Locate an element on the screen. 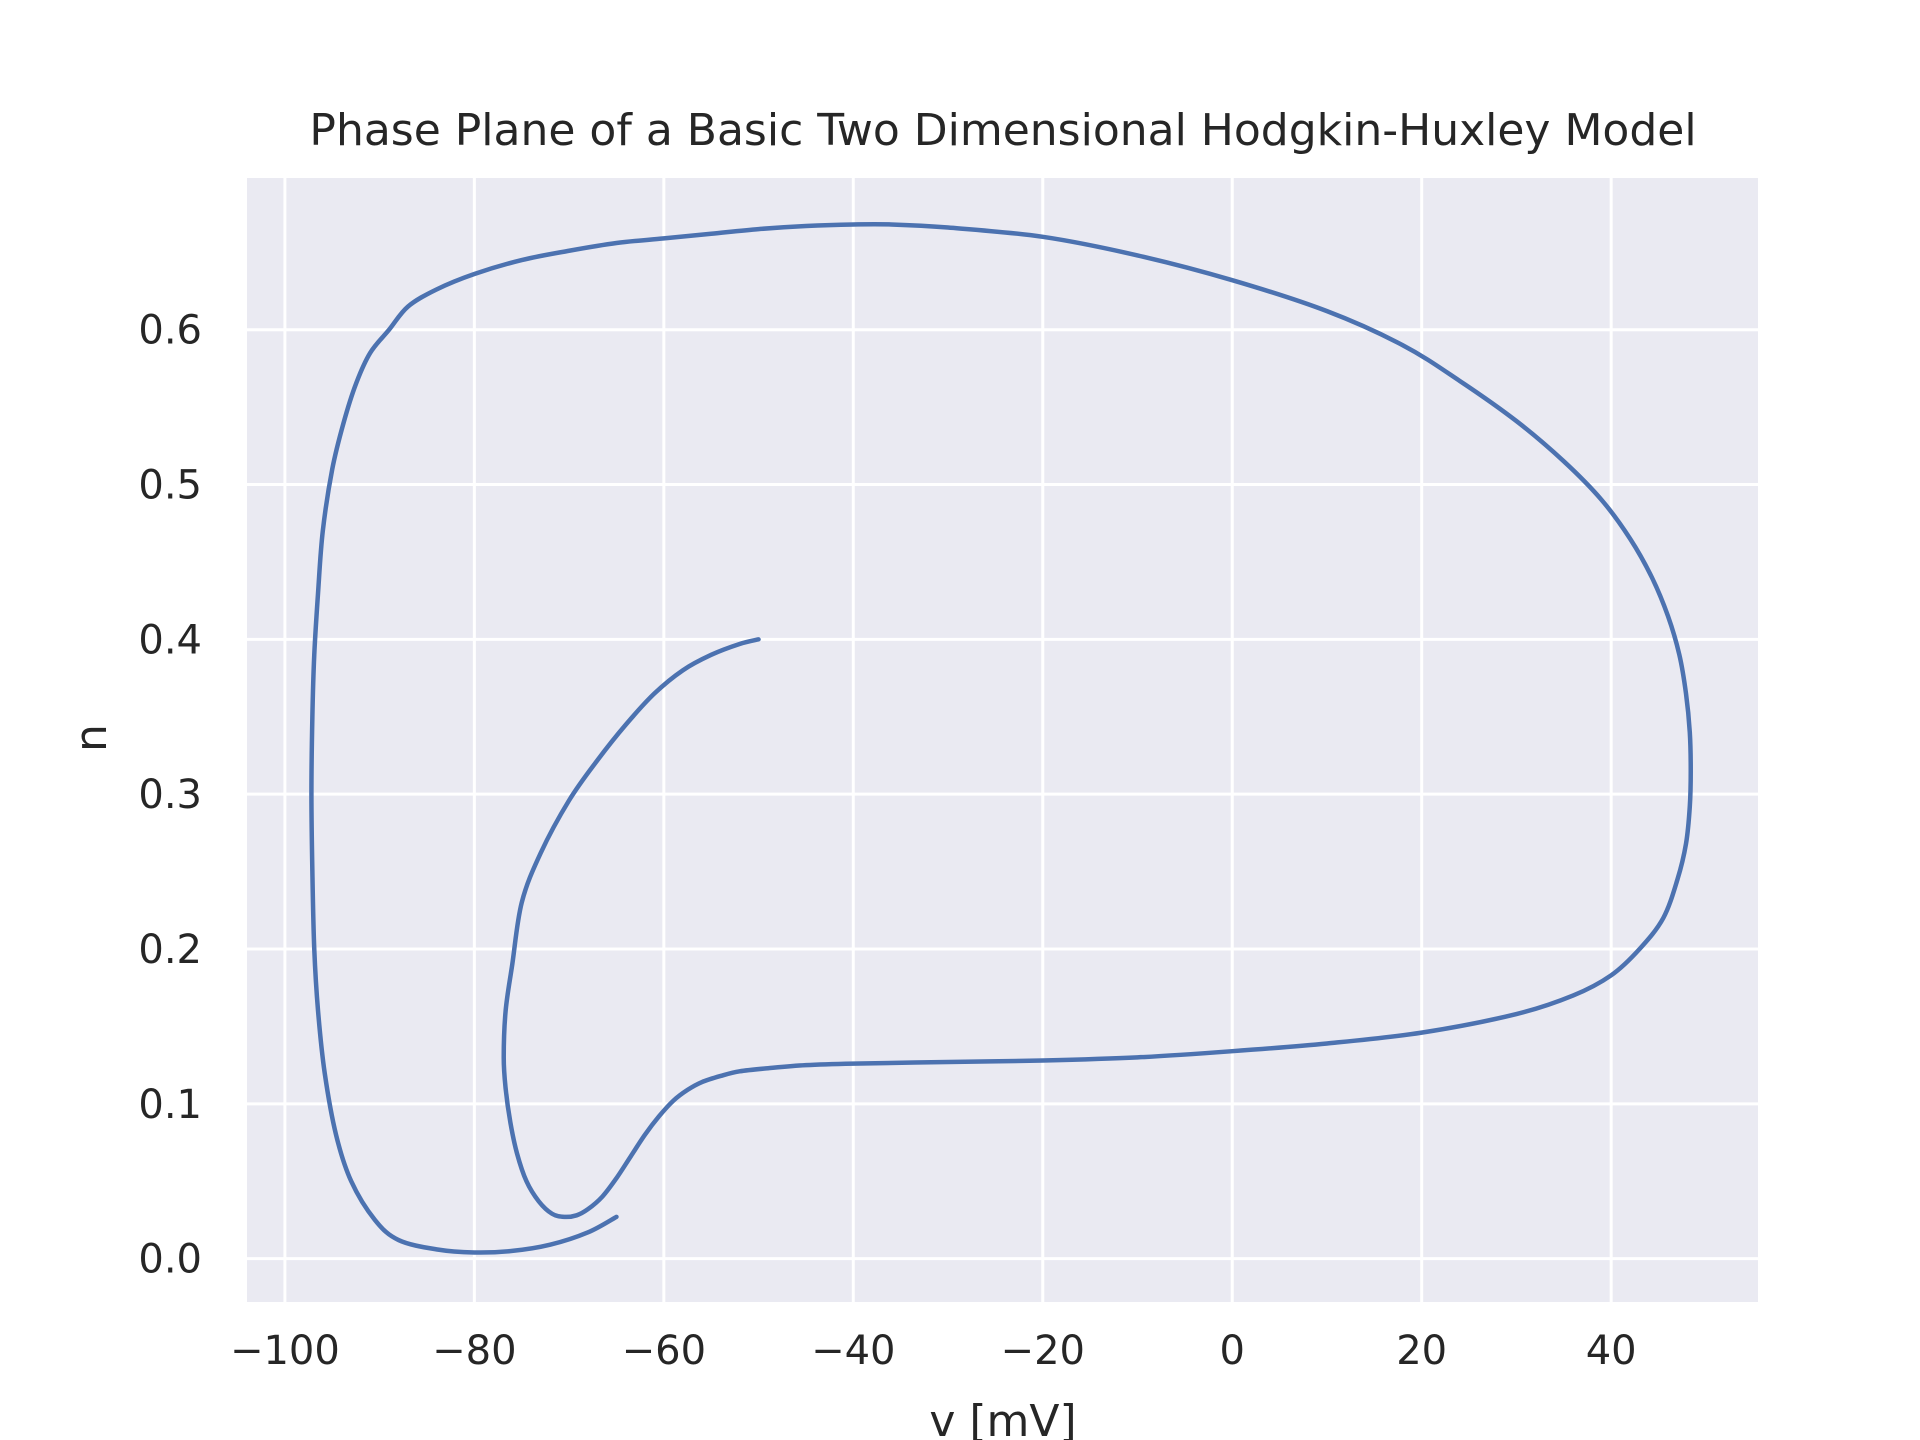 This screenshot has width=1920, height=1440. x-tick-label: 40 is located at coordinates (1611, 1351).